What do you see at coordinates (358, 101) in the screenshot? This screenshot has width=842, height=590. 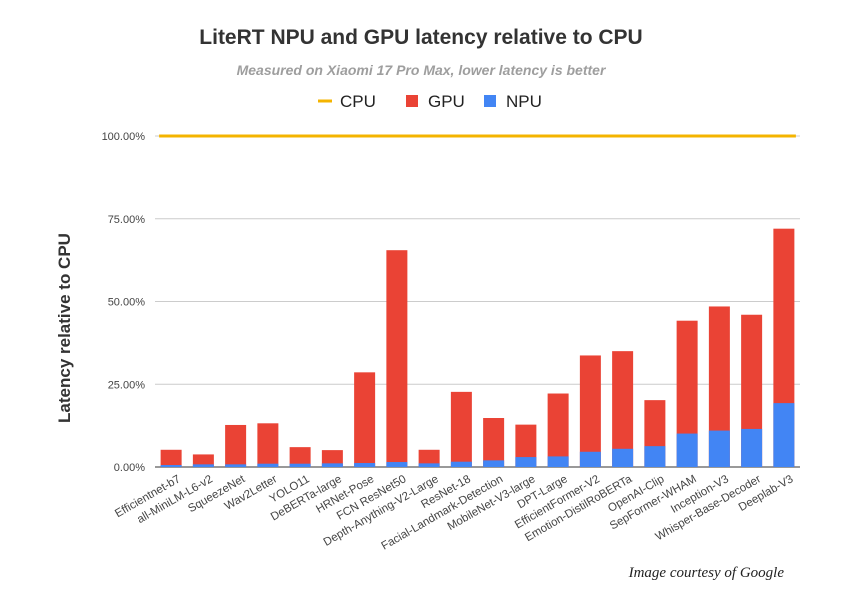 I see `legend-label: CPU` at bounding box center [358, 101].